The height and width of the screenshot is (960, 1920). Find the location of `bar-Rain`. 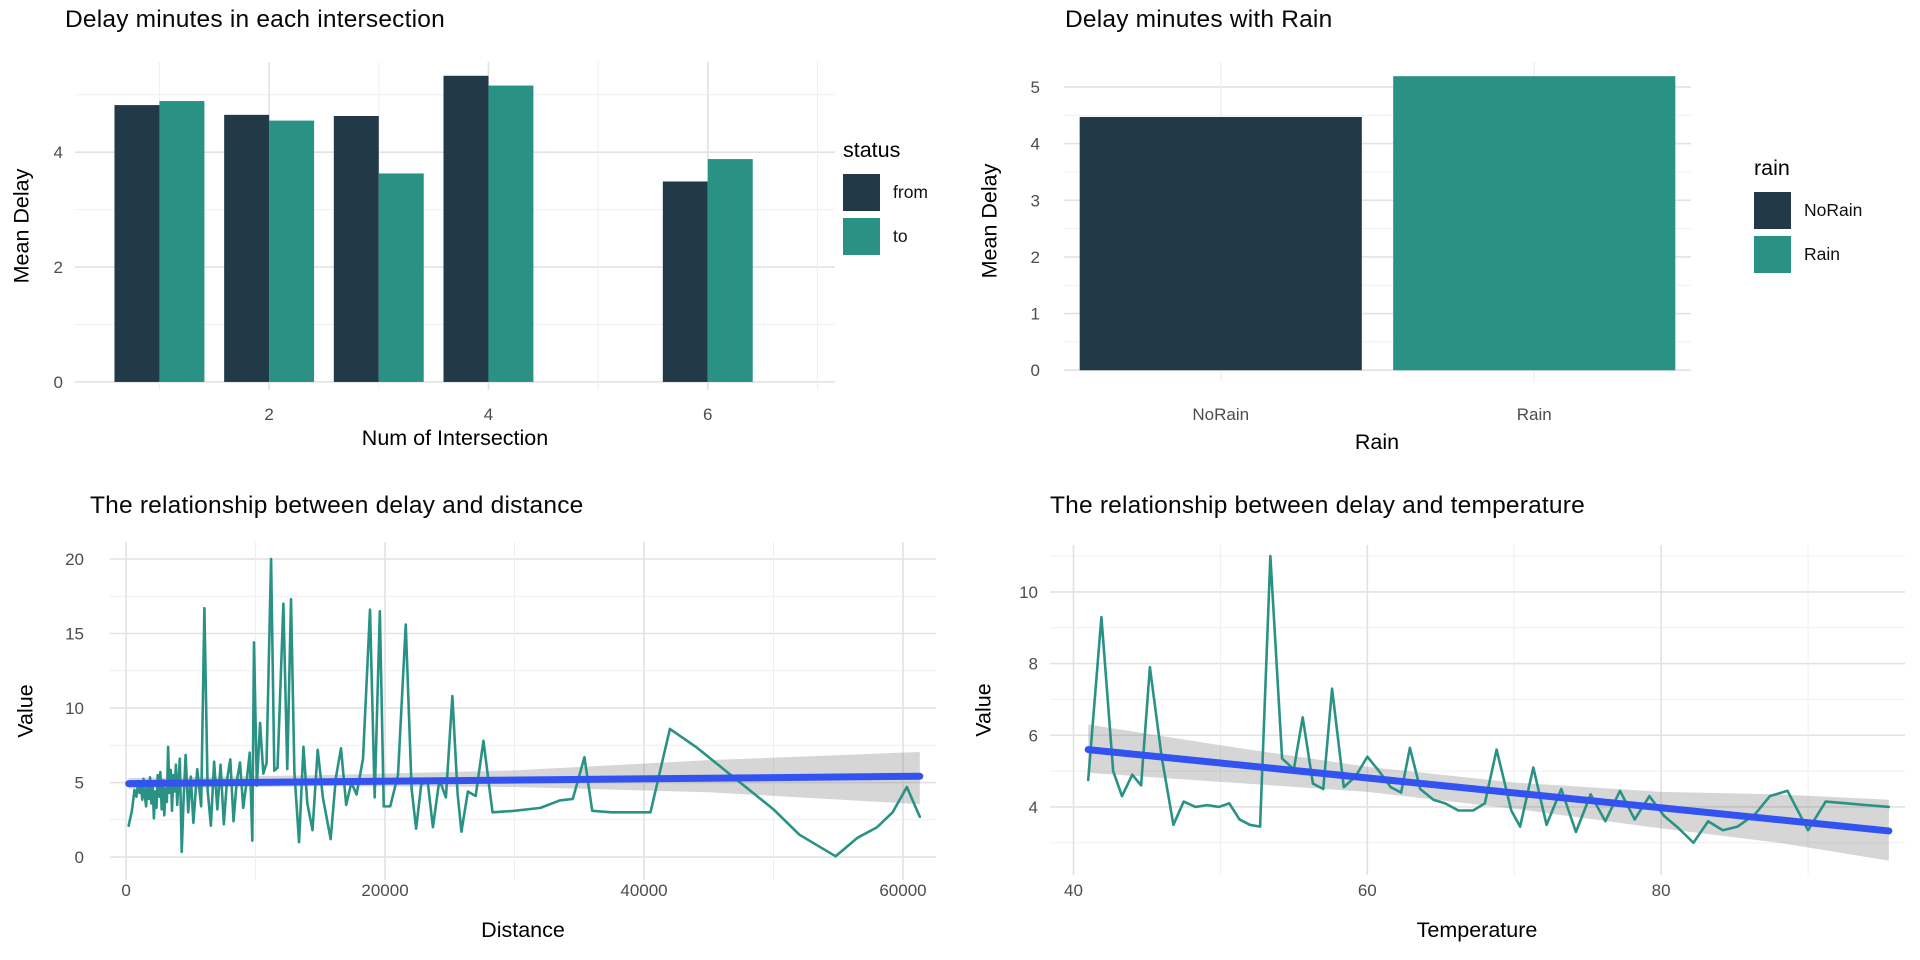

bar-Rain is located at coordinates (1534, 223).